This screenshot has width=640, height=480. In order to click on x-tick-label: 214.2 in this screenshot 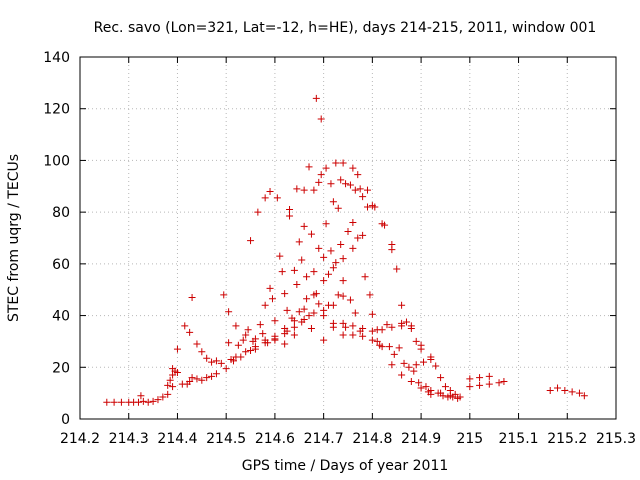, I will do `click(80, 439)`.